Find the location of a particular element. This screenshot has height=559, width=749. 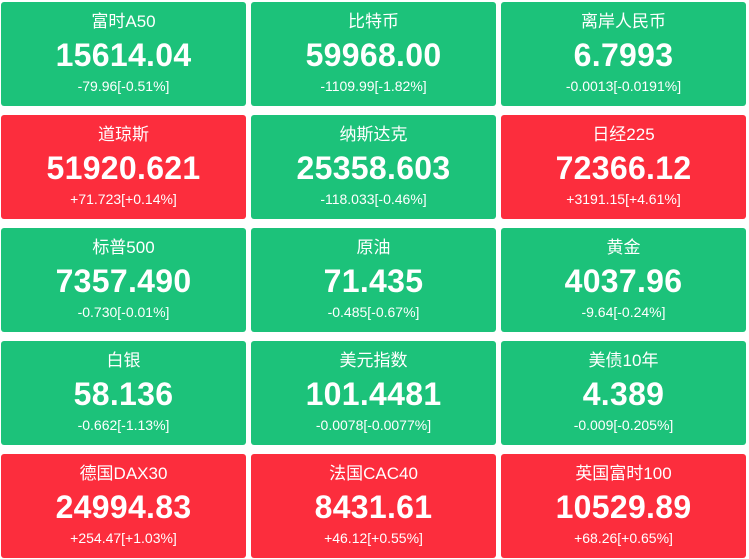

quote-tile-offshore-rmb: 离岸人民币 6.7993 -0.0013[-0.0191%] is located at coordinates (623, 54).